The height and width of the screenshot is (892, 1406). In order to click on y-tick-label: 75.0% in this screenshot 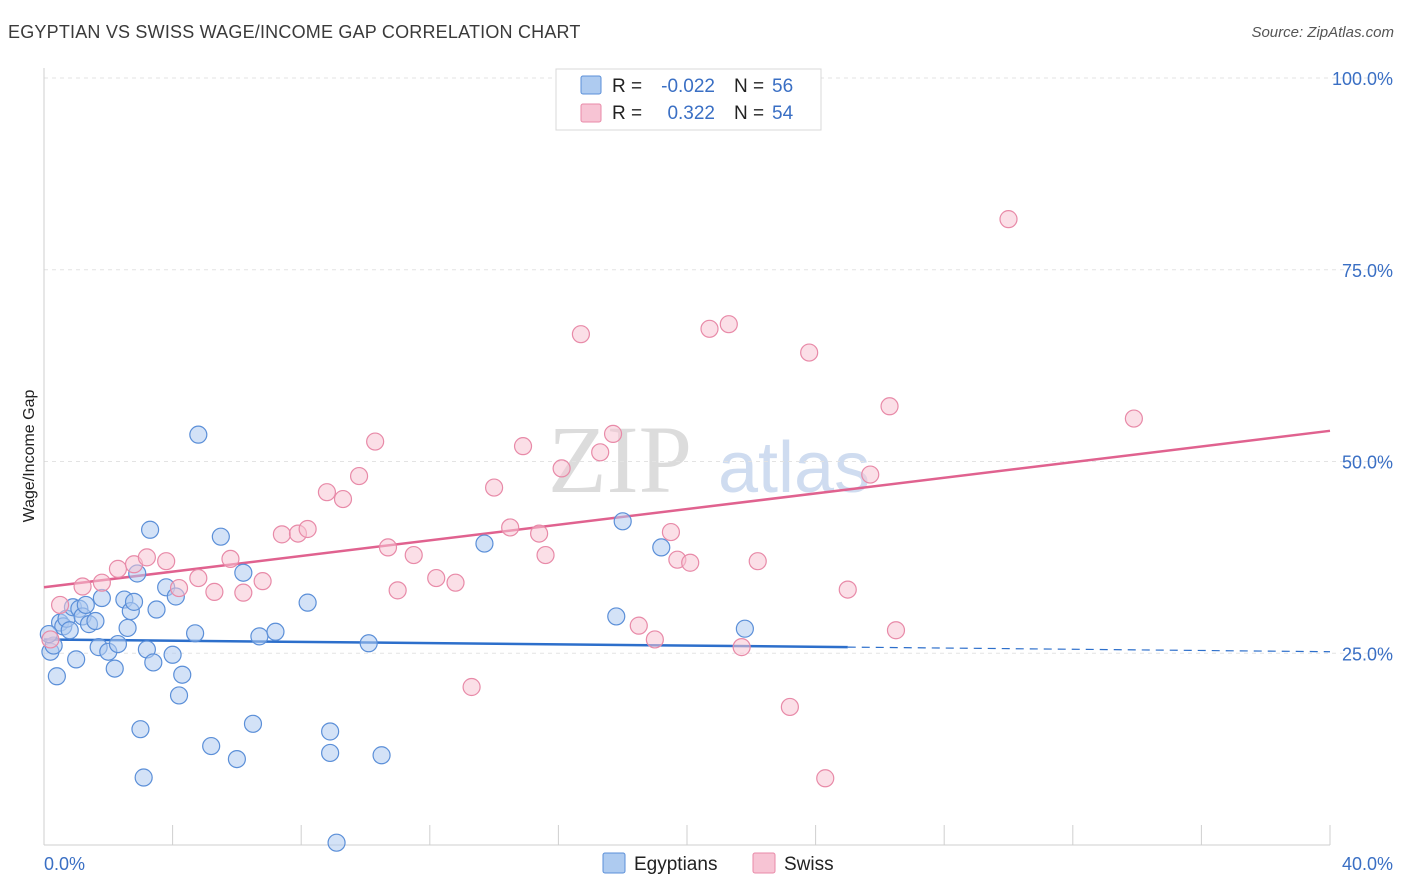, I will do `click(1367, 271)`.